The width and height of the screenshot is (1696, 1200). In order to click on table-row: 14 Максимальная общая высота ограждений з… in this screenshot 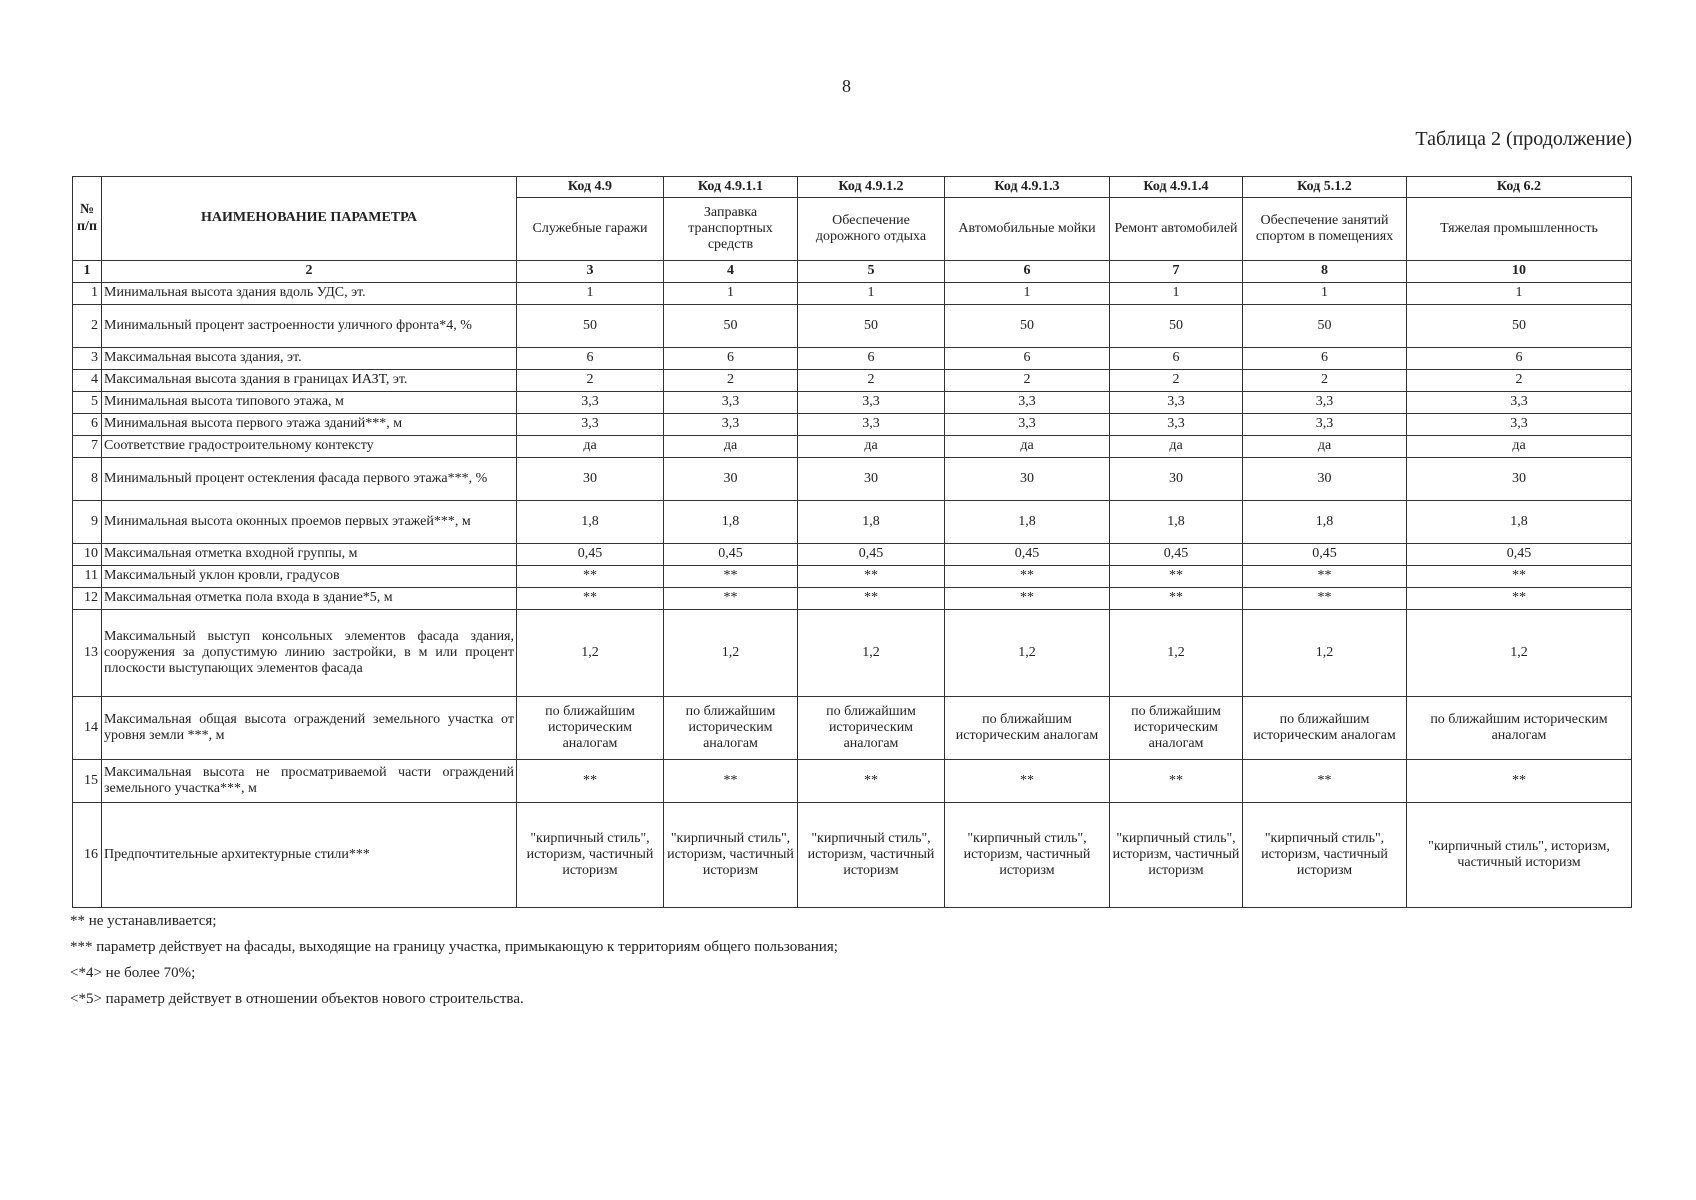, I will do `click(852, 728)`.